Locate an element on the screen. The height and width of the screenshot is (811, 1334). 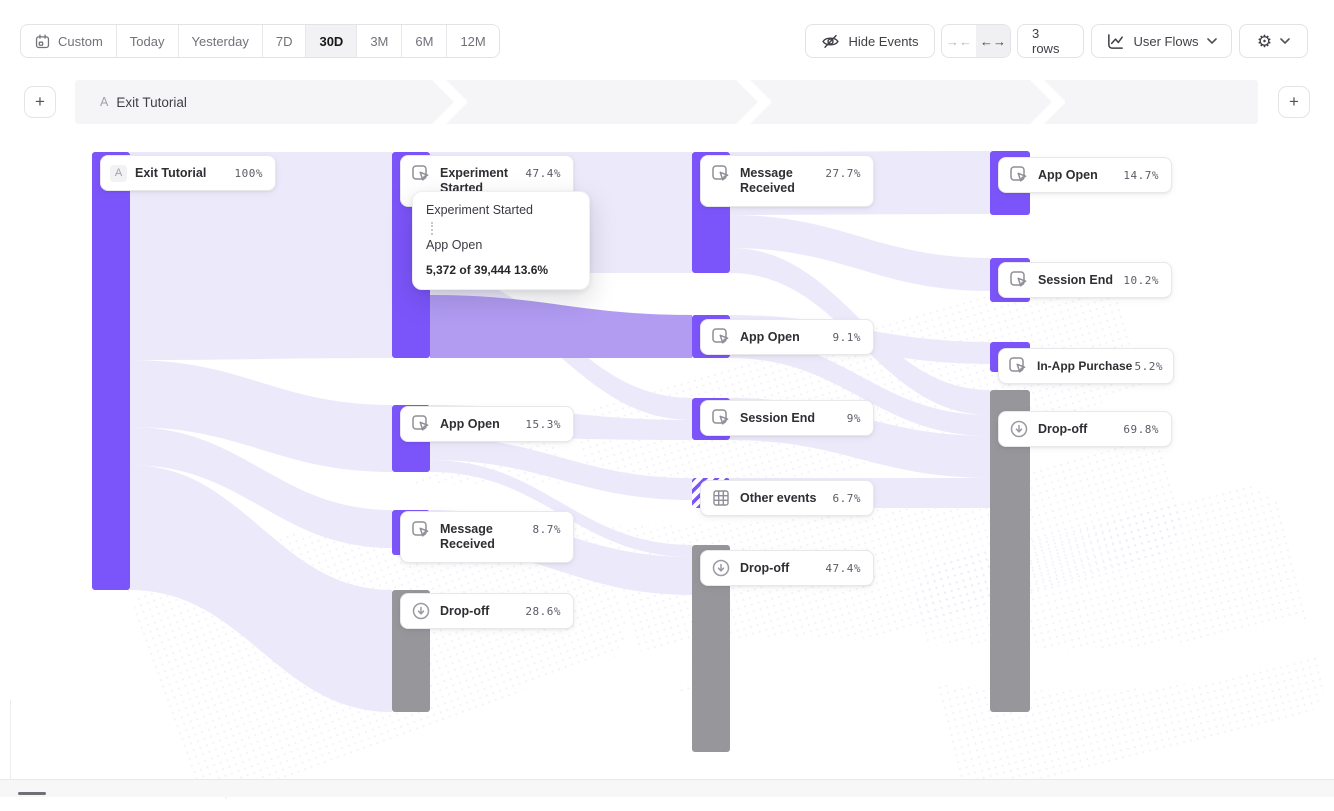
step-letter: A is located at coordinates (104, 102).